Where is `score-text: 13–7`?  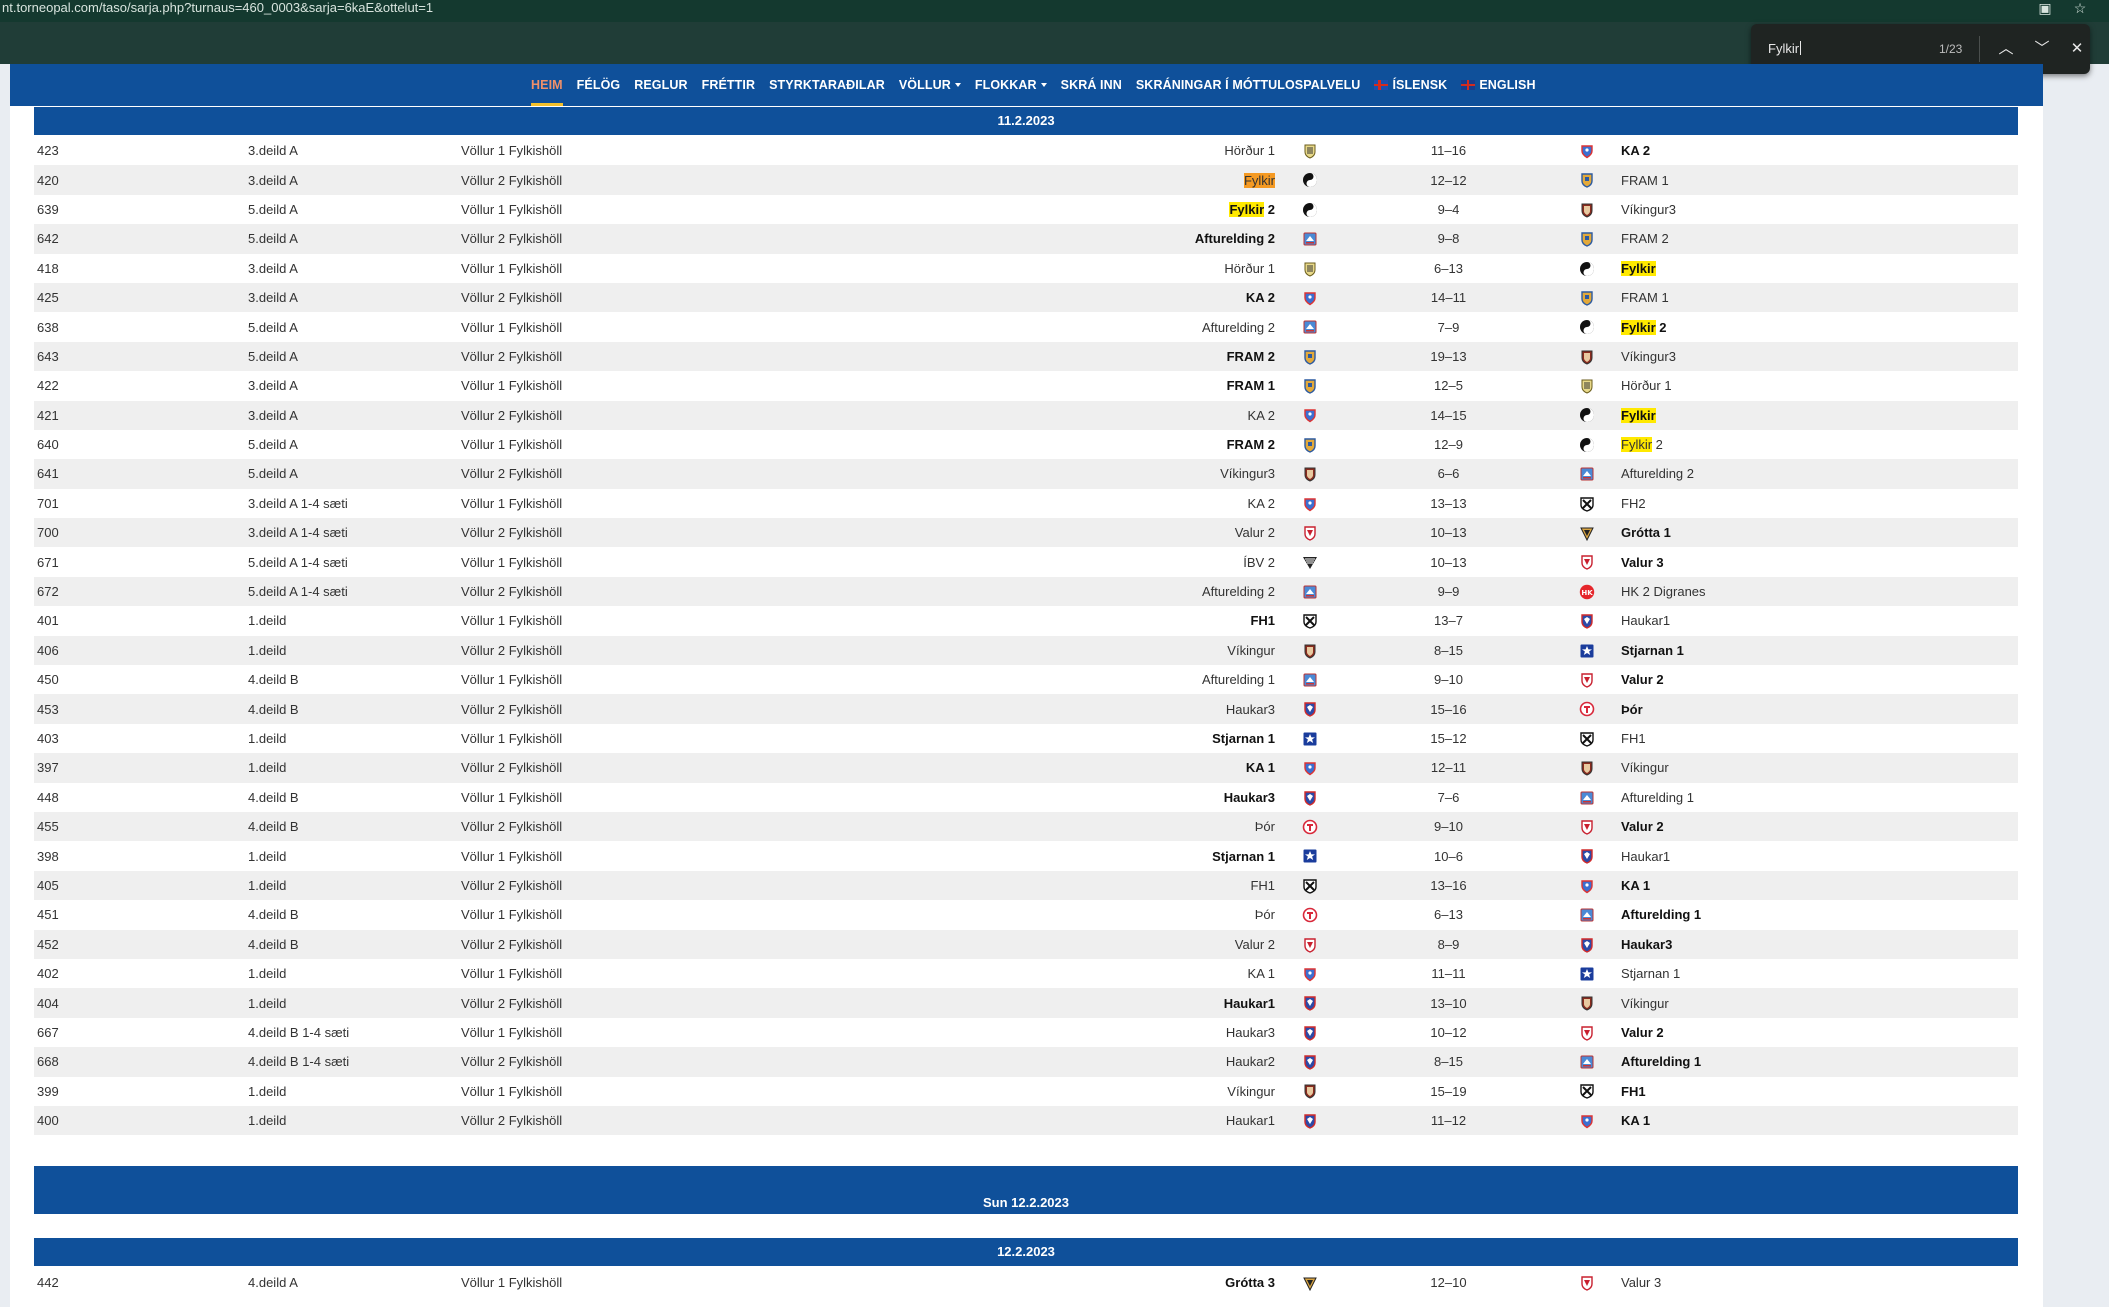
score-text: 13–7 is located at coordinates (1448, 621).